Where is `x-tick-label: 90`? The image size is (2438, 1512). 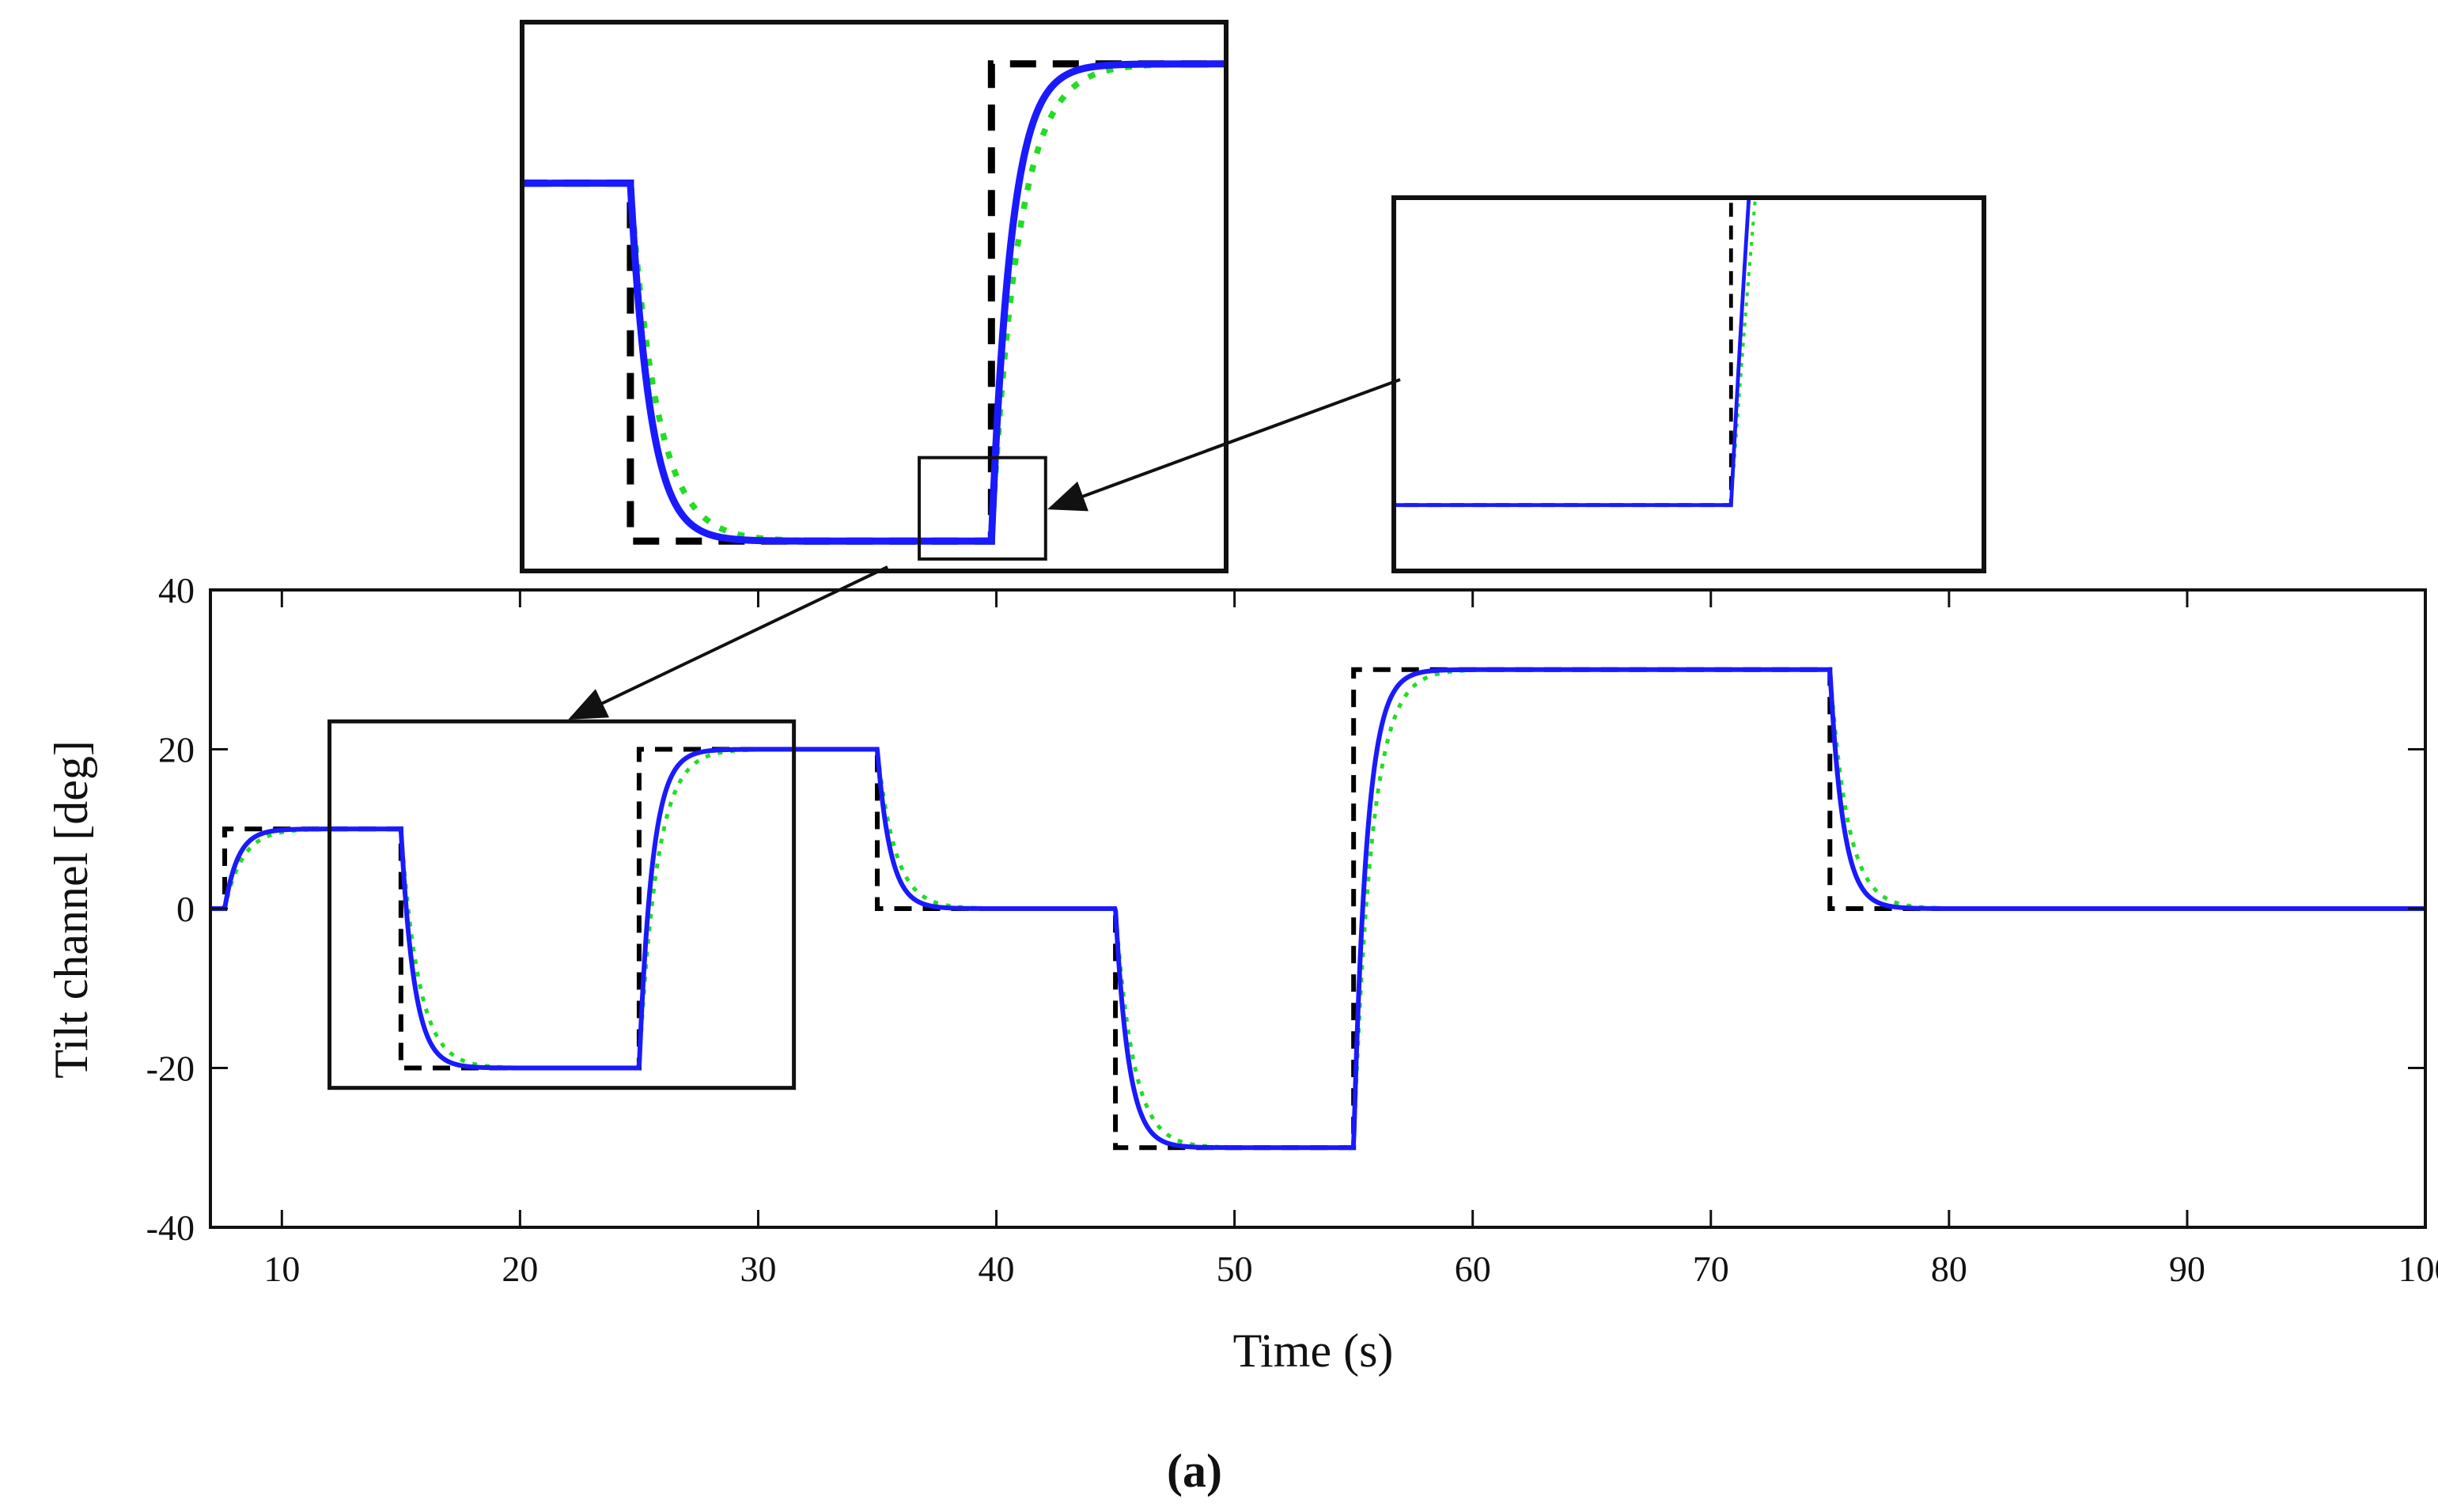 x-tick-label: 90 is located at coordinates (2187, 1269).